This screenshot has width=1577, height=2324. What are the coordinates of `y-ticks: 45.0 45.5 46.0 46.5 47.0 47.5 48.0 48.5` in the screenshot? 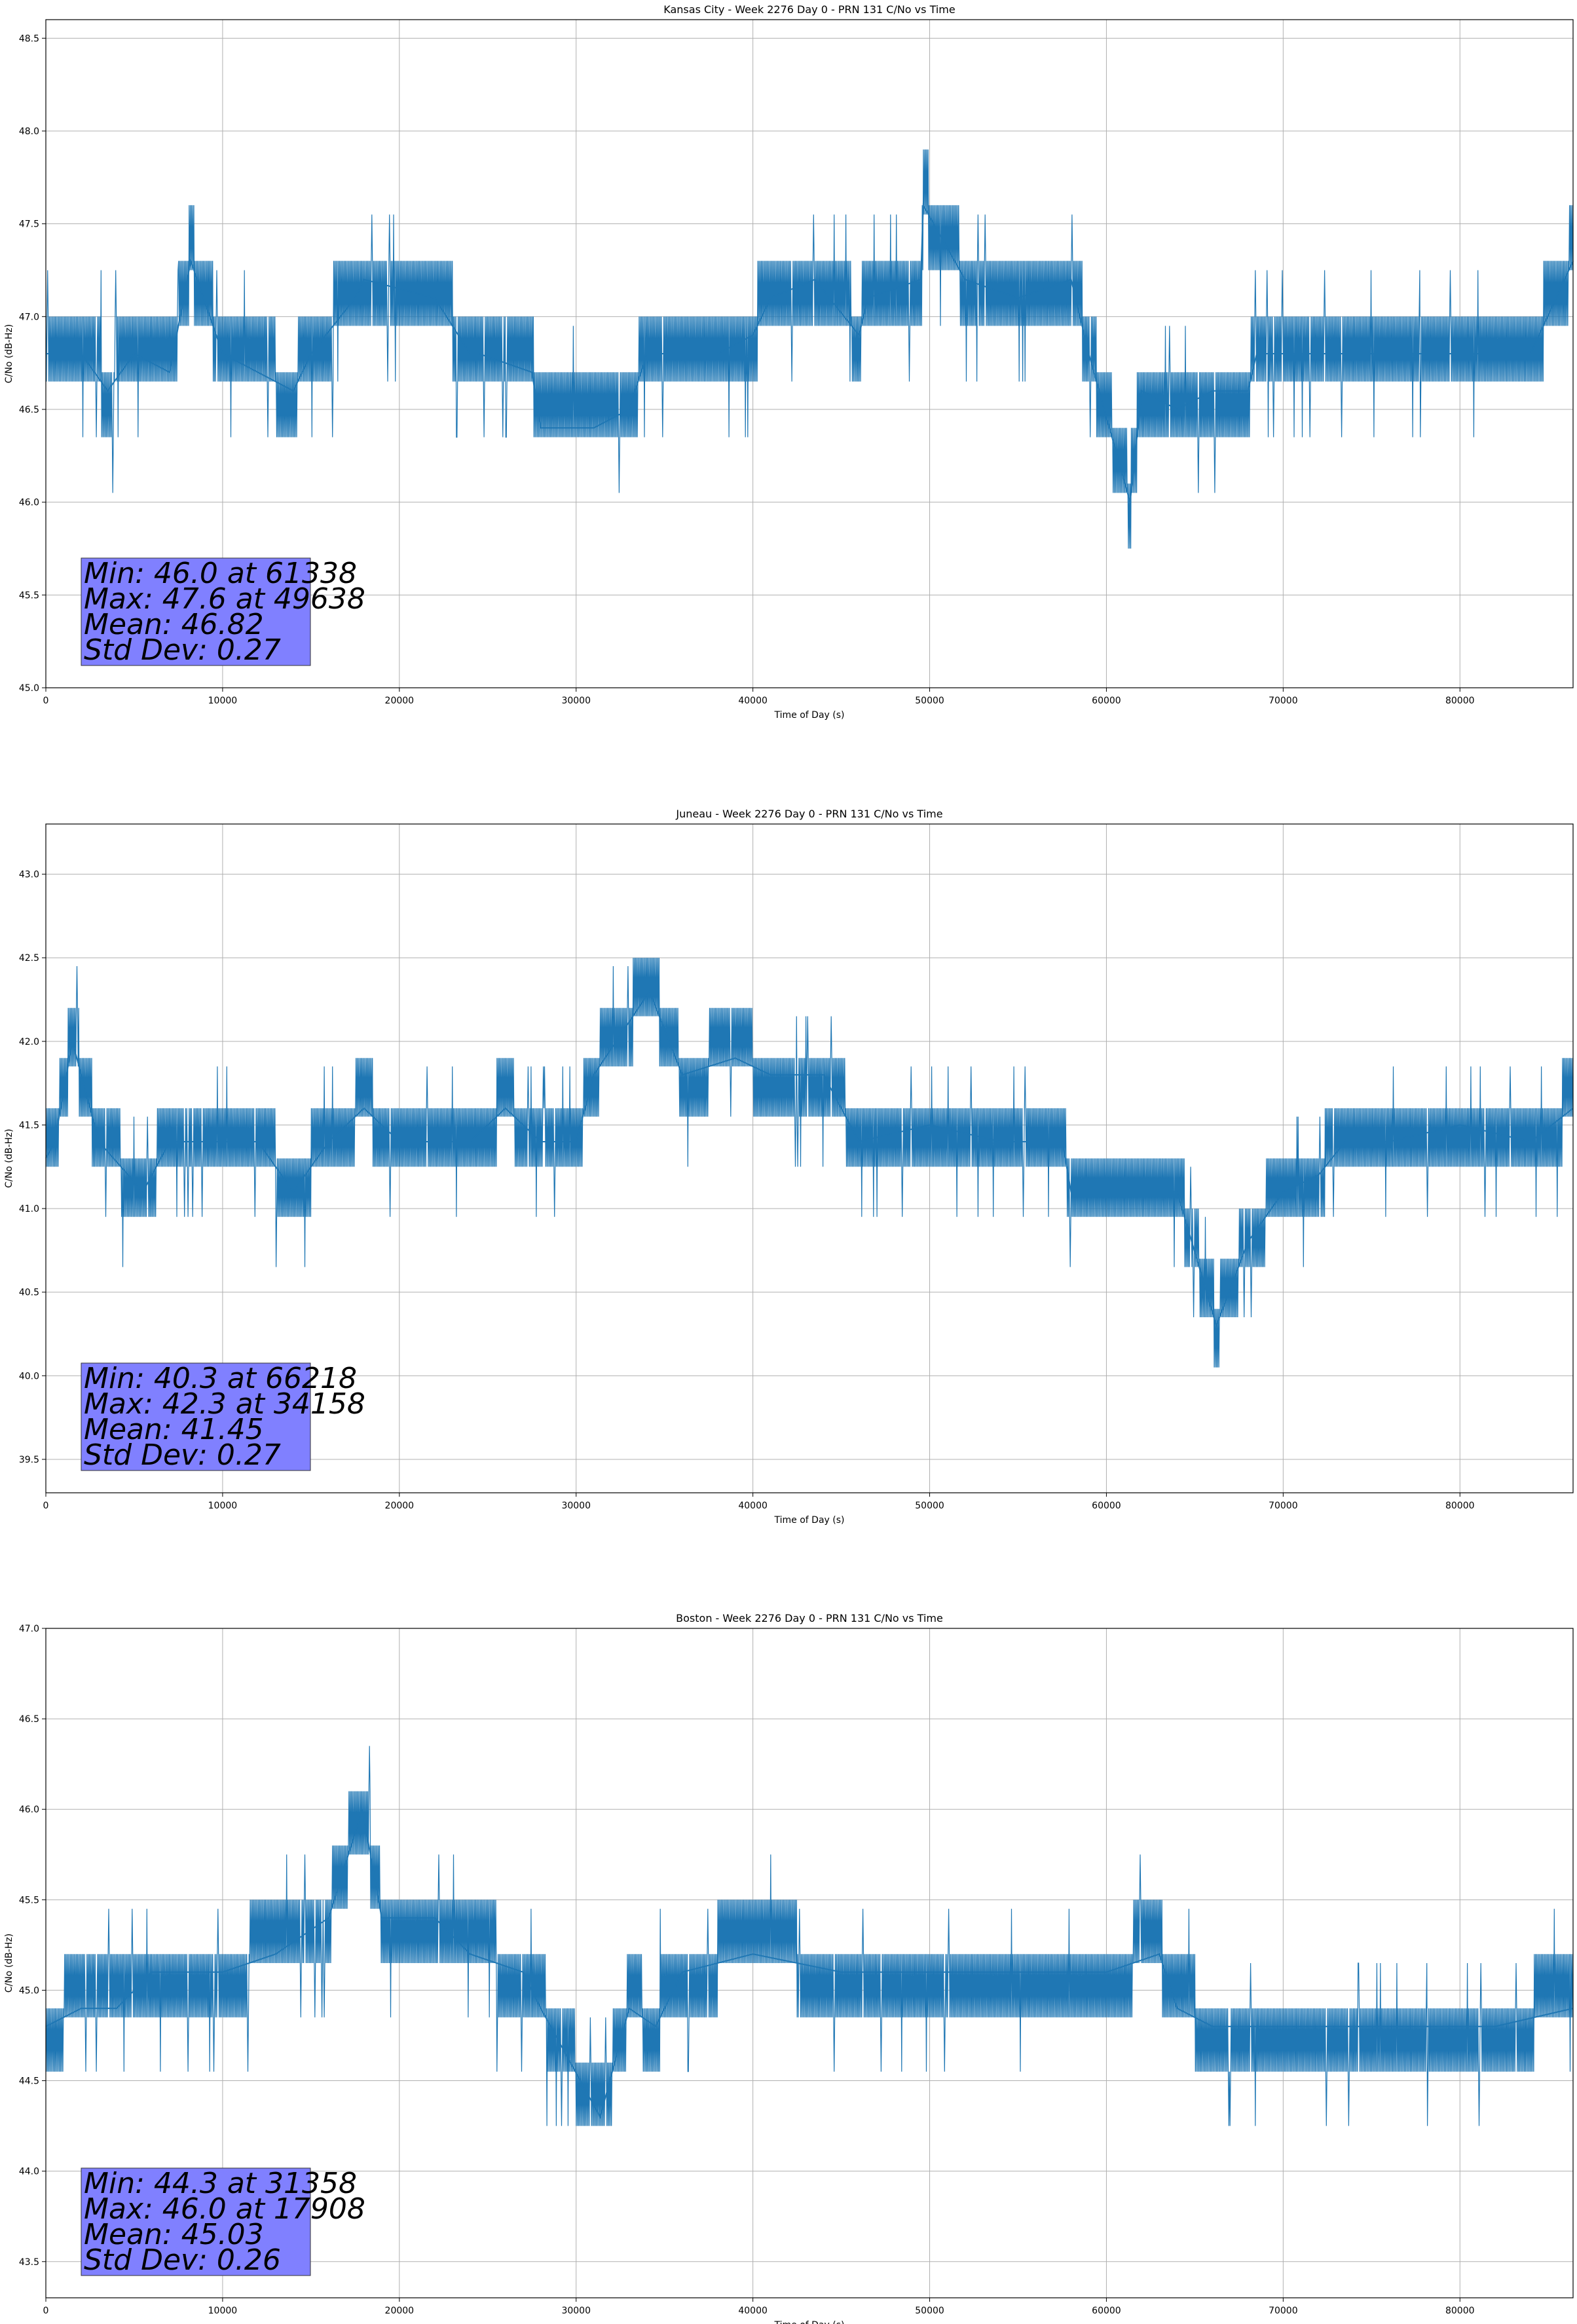 It's located at (32, 363).